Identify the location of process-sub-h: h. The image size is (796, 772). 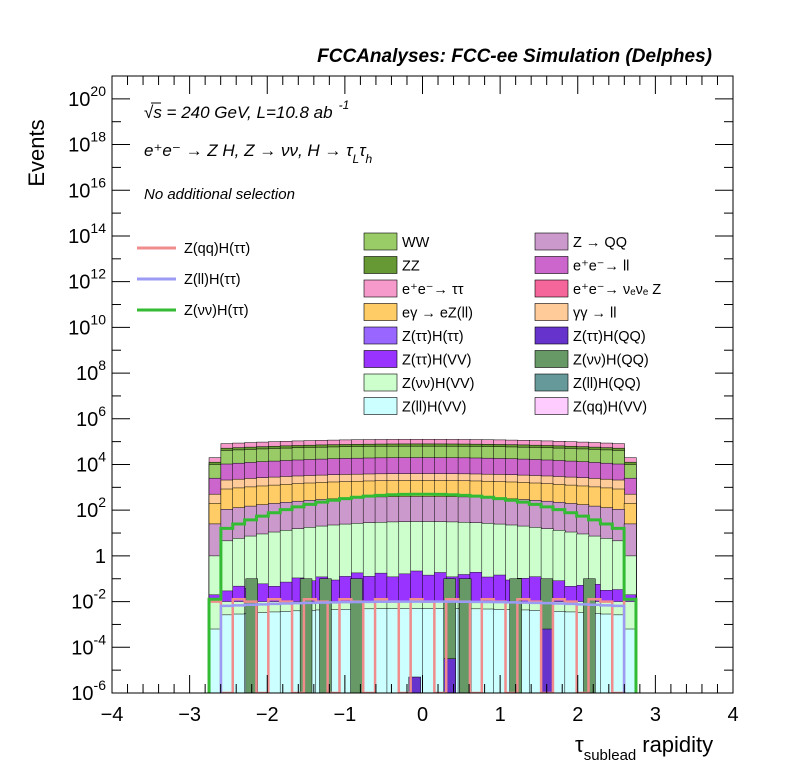
(369, 159).